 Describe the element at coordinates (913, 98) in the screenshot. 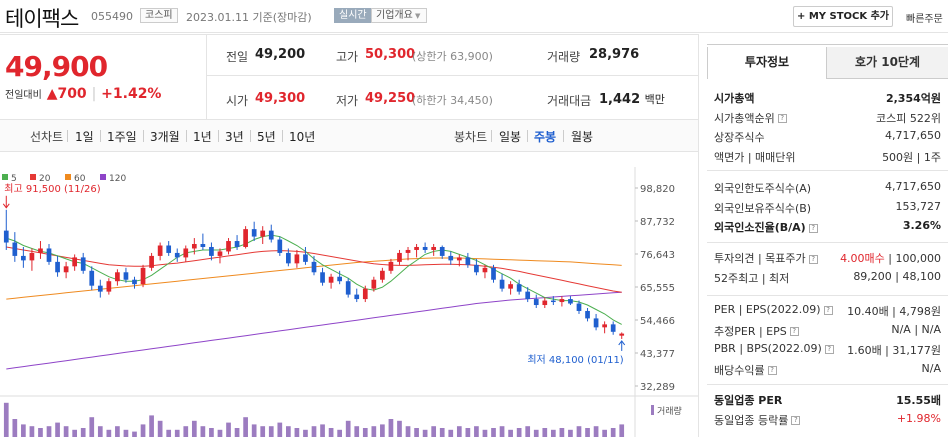

I see `info-row-value-text: 2,354억원` at that location.